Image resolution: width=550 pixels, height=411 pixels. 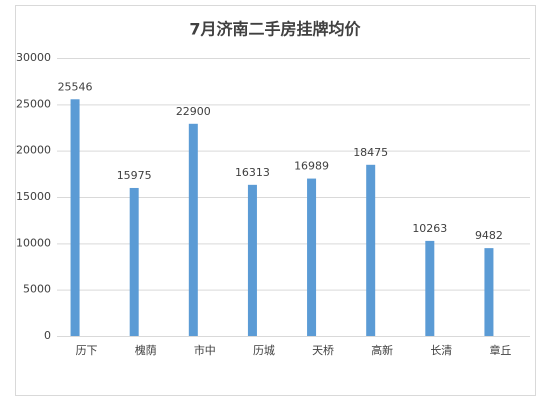 What do you see at coordinates (311, 166) in the screenshot?
I see `value-label: 16989` at bounding box center [311, 166].